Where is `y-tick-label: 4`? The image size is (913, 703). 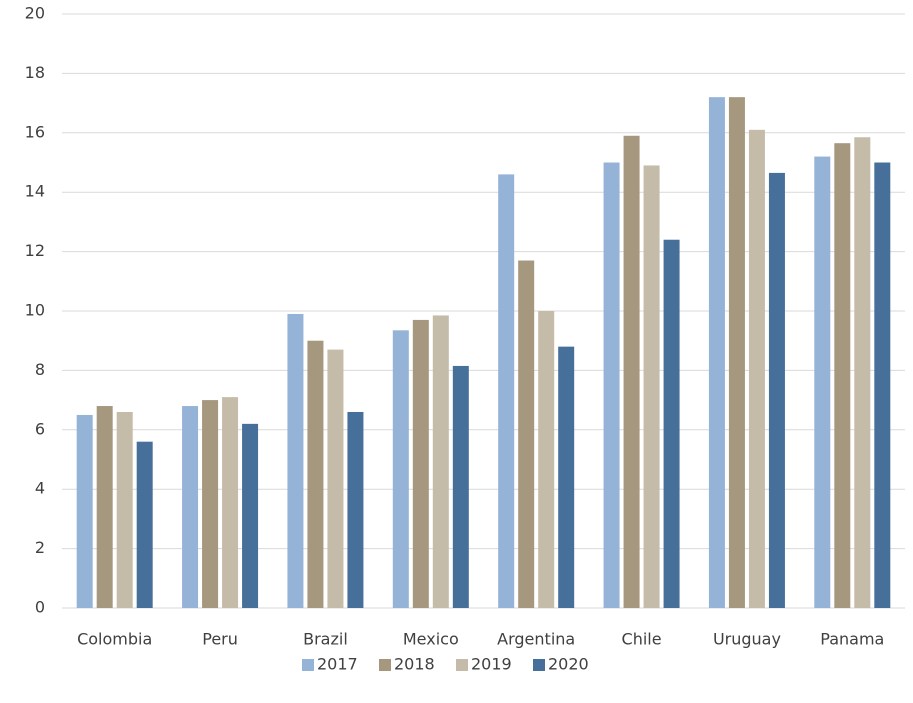 y-tick-label: 4 is located at coordinates (40, 488).